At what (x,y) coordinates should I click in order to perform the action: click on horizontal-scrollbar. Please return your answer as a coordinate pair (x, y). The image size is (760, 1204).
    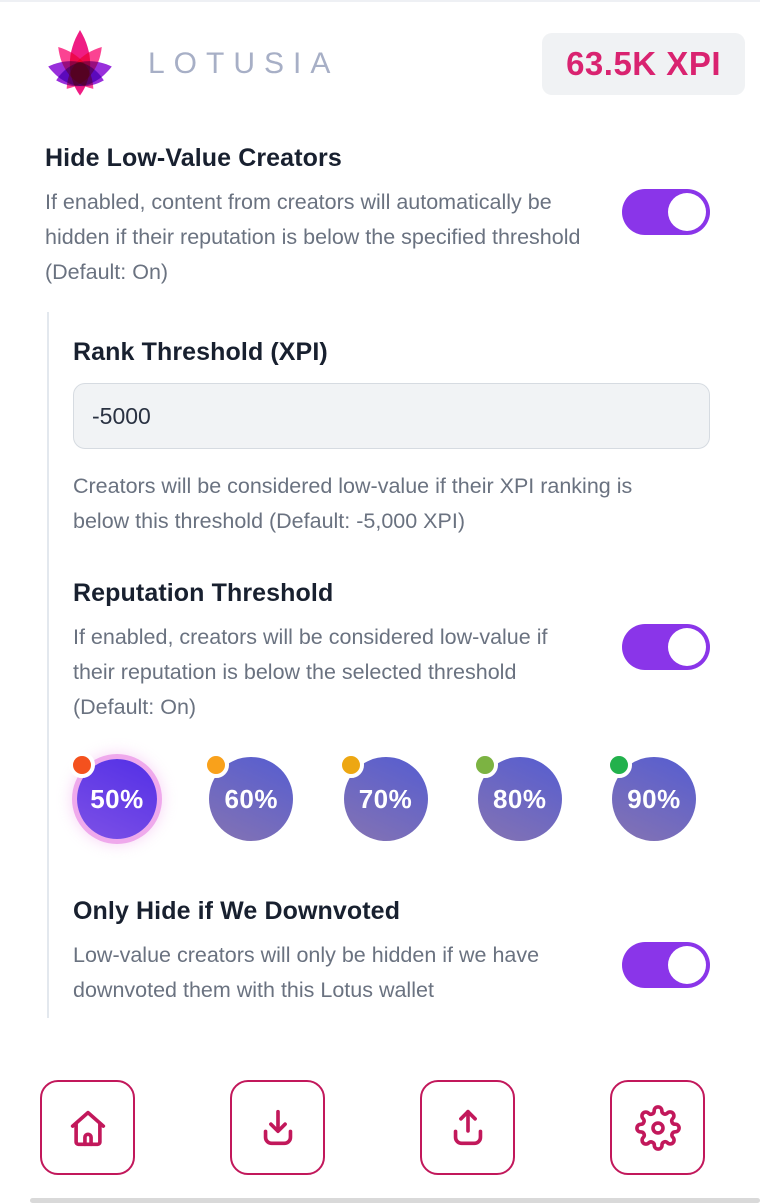
    Looking at the image, I should click on (395, 1200).